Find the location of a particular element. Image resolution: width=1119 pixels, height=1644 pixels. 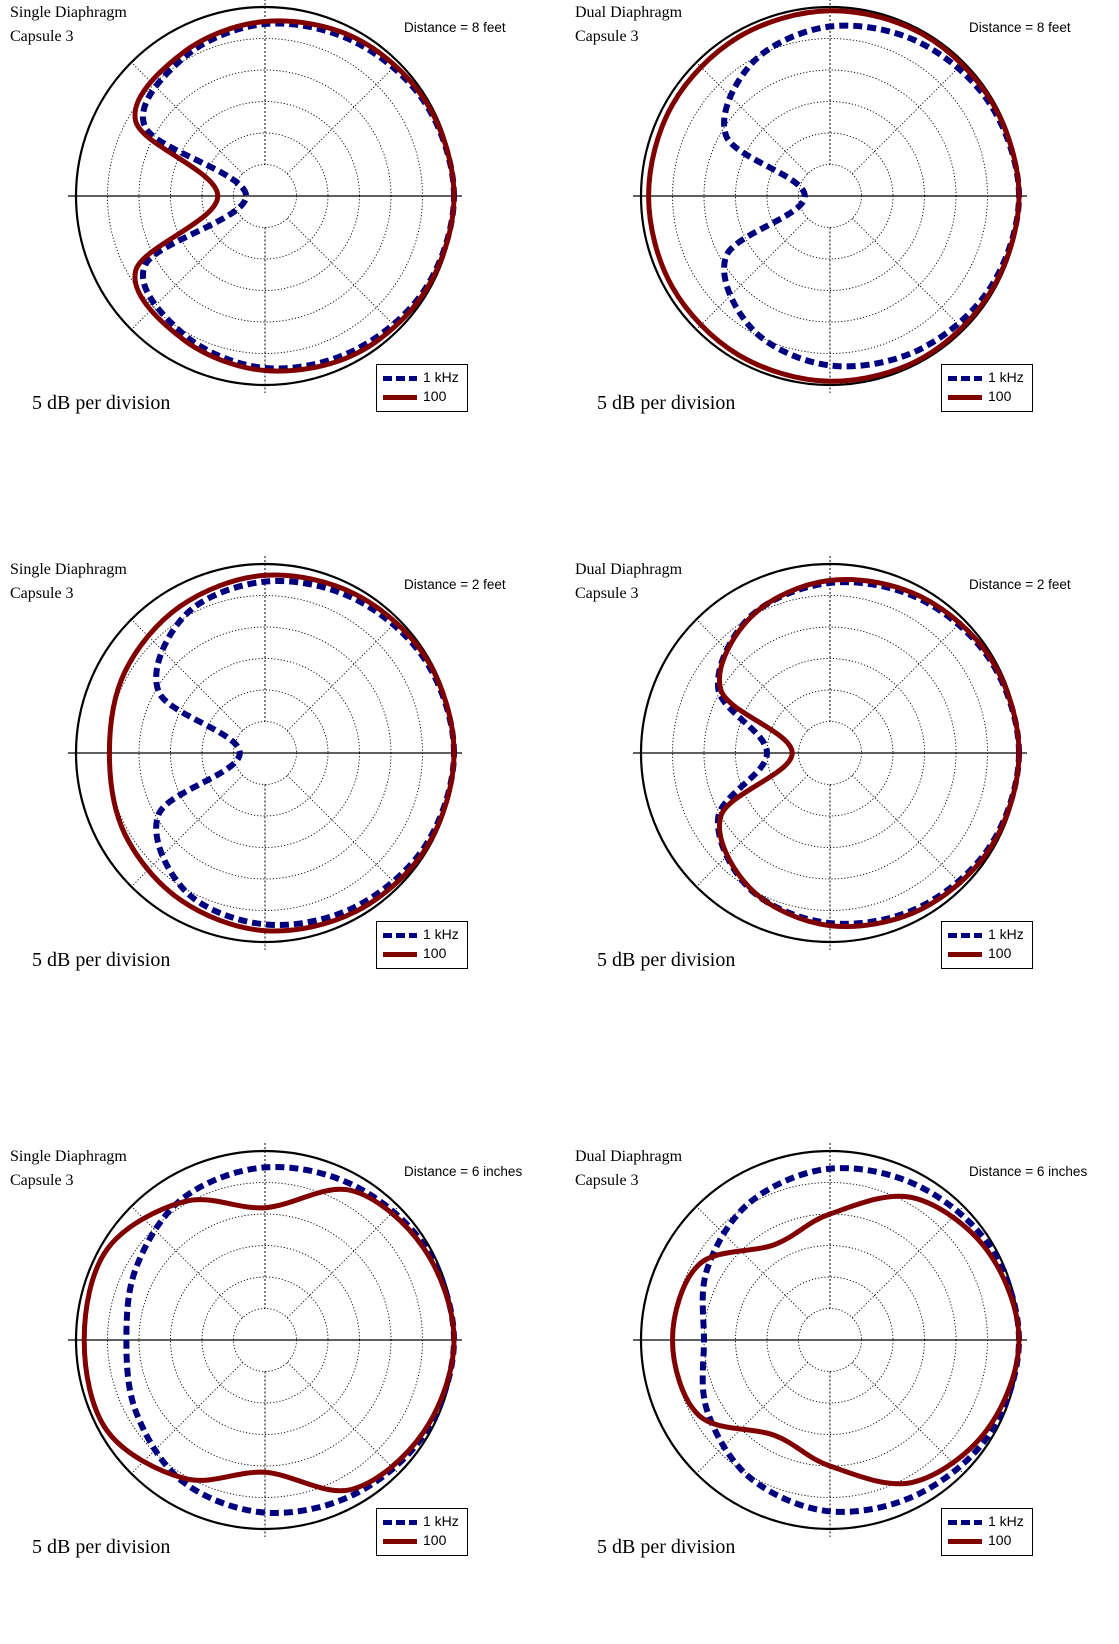

chart-title-line-1: Dual Diaphragm is located at coordinates (629, 12).